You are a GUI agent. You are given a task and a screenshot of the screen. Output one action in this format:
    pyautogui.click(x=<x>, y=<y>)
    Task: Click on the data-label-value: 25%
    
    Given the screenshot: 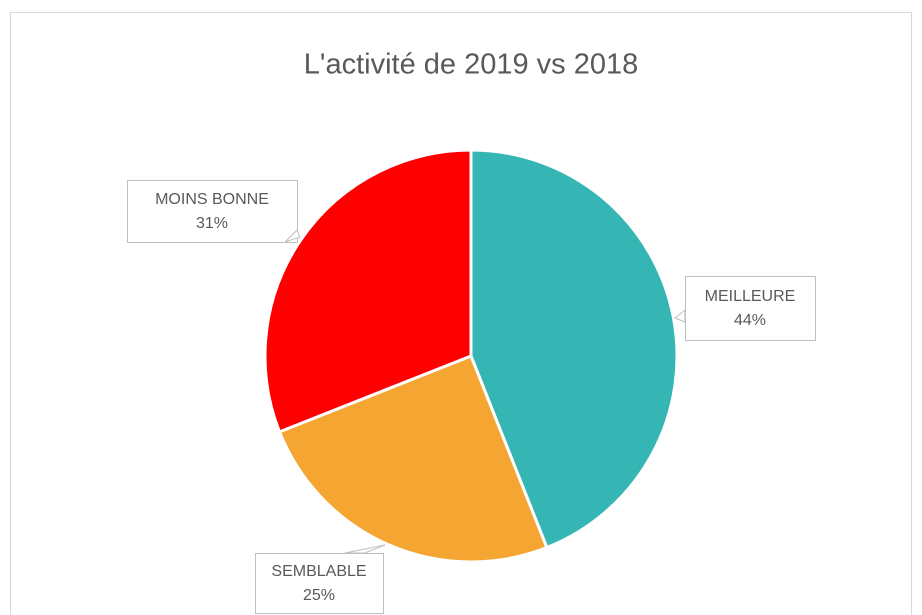 What is the action you would take?
    pyautogui.click(x=319, y=595)
    